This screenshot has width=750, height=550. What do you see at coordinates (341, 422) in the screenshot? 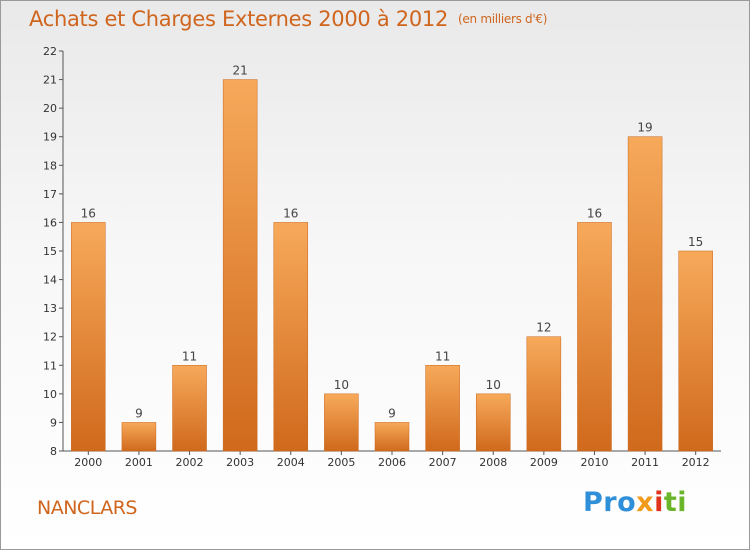
I see `bar-2005` at bounding box center [341, 422].